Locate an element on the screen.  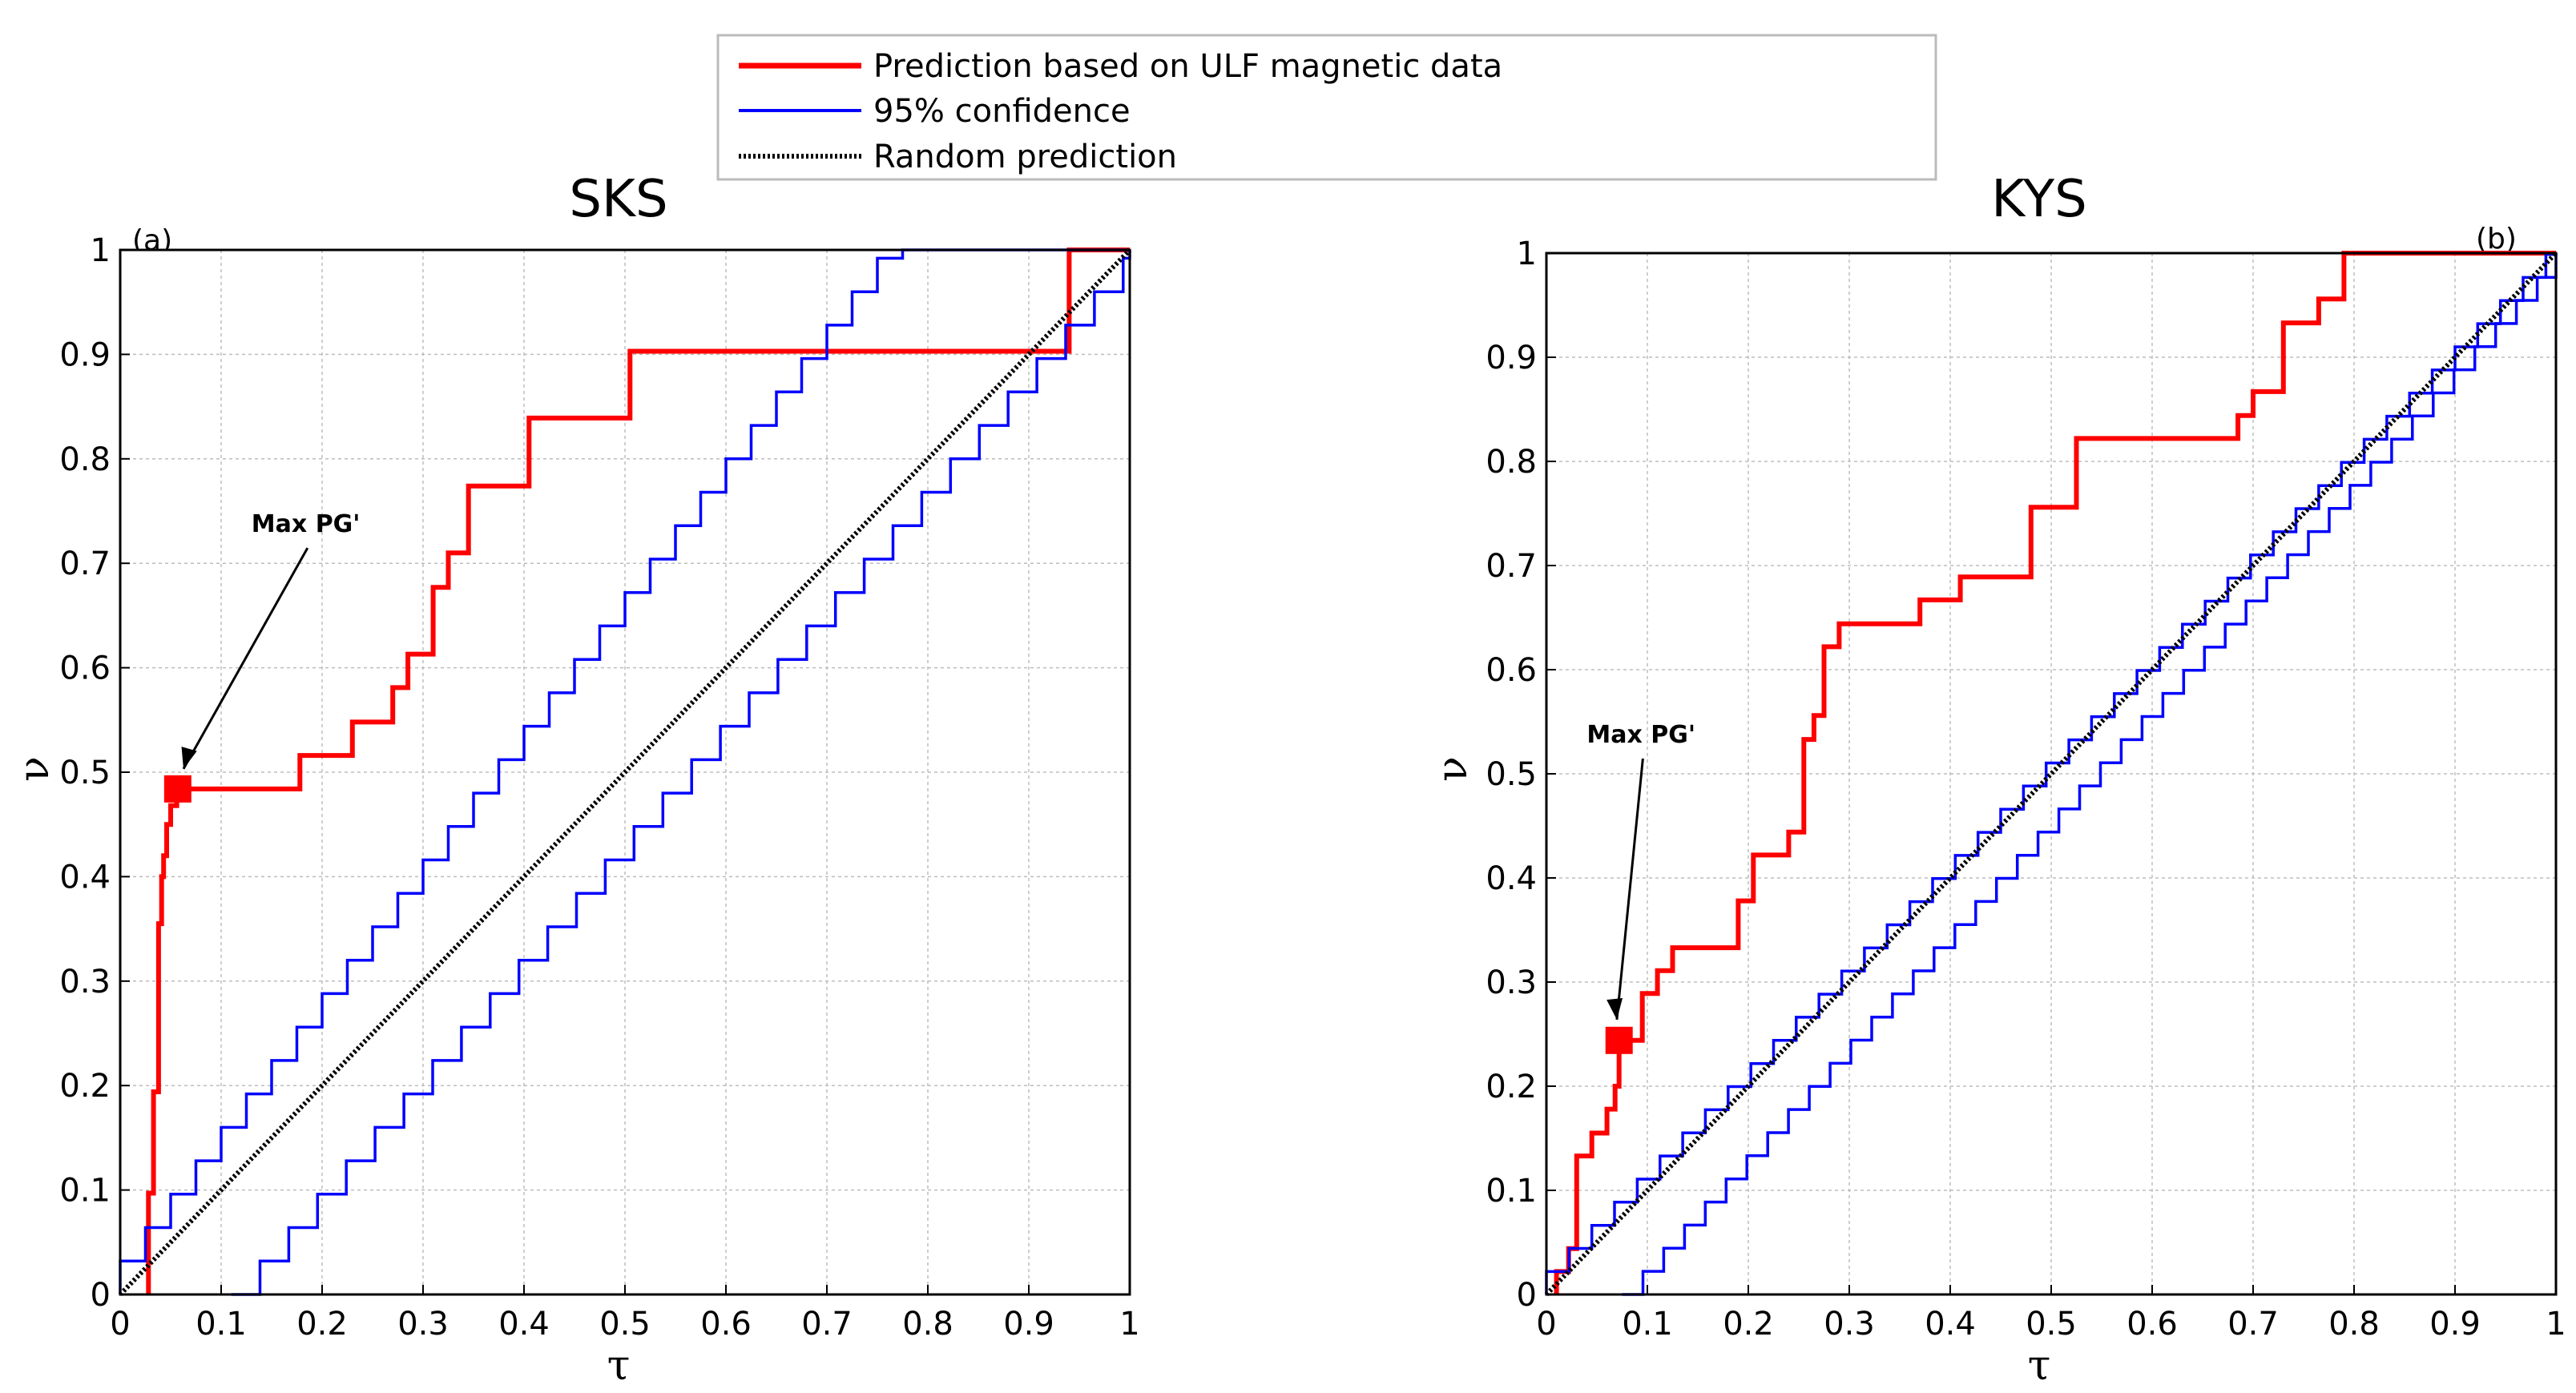
chart-title-sks: SKS is located at coordinates (618, 199).